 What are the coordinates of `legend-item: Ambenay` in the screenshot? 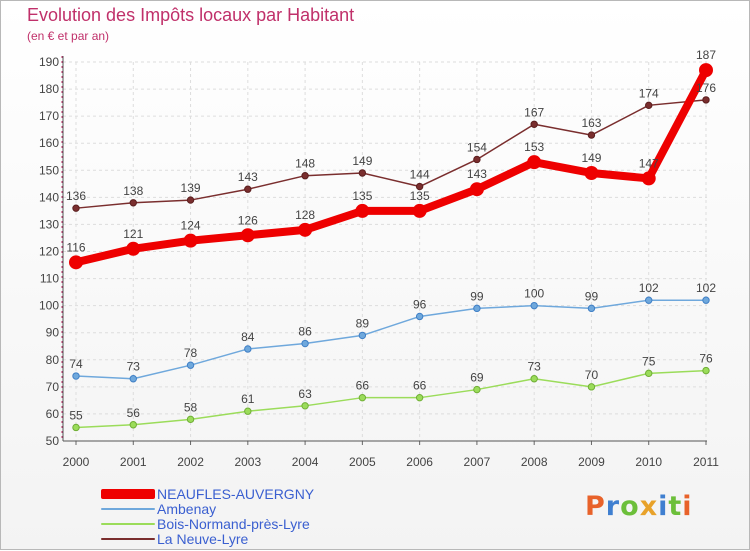 It's located at (158, 509).